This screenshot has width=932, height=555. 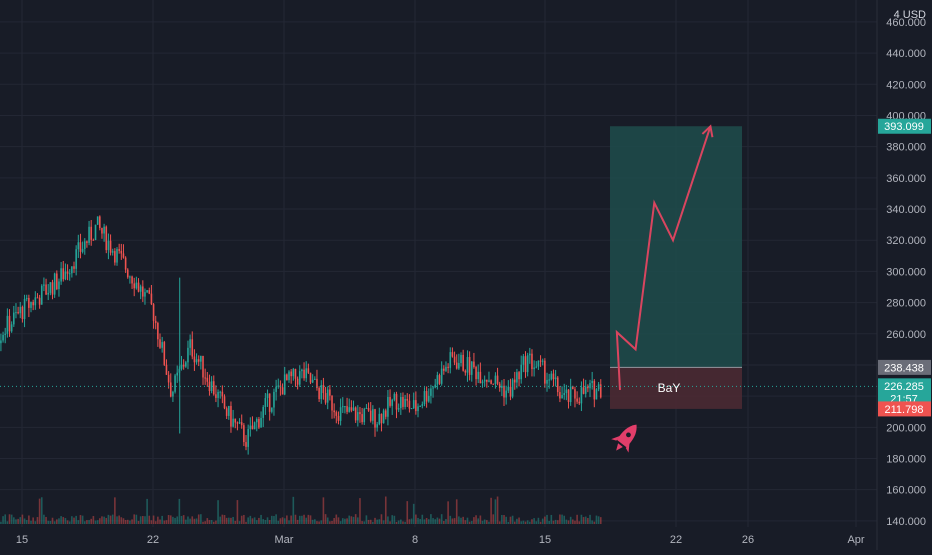 What do you see at coordinates (676, 388) in the screenshot?
I see `loss-zone` at bounding box center [676, 388].